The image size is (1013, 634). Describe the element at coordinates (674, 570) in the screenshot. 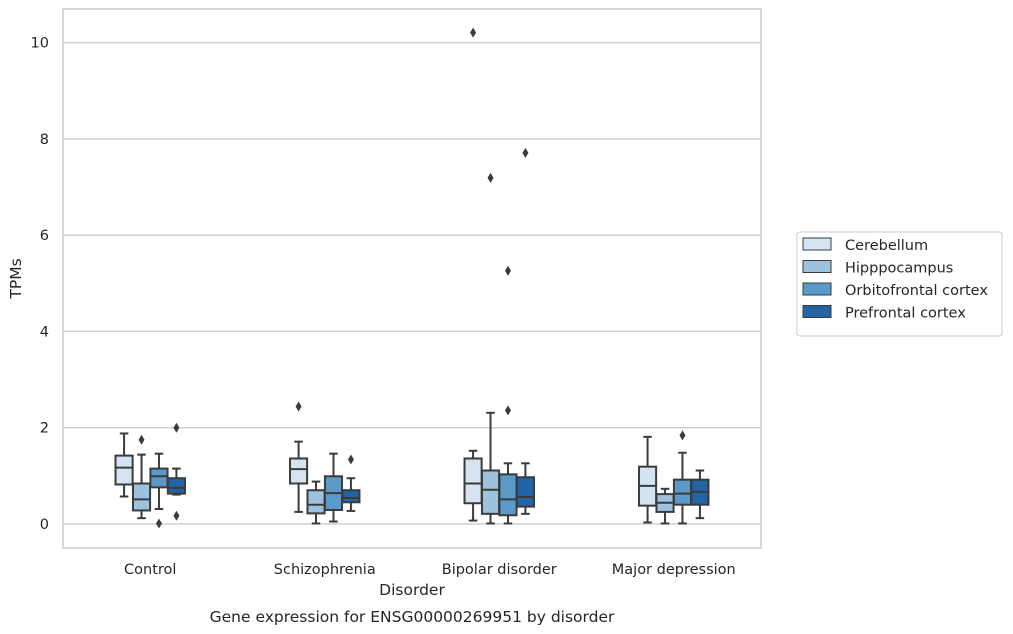

I see `x-tick-label: Major depression` at that location.